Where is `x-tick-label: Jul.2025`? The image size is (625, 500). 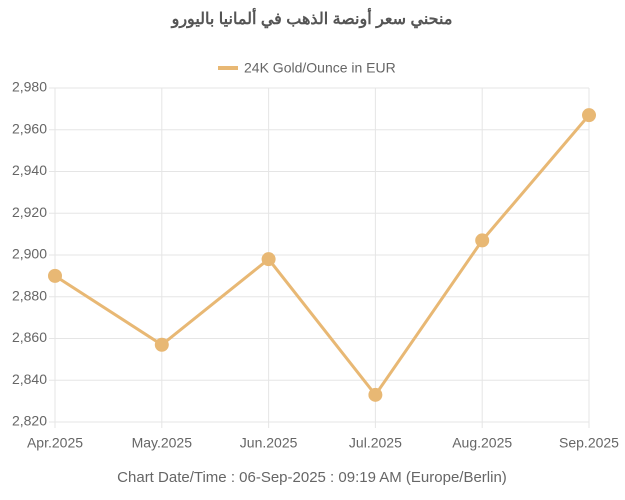 x-tick-label: Jul.2025 is located at coordinates (375, 443).